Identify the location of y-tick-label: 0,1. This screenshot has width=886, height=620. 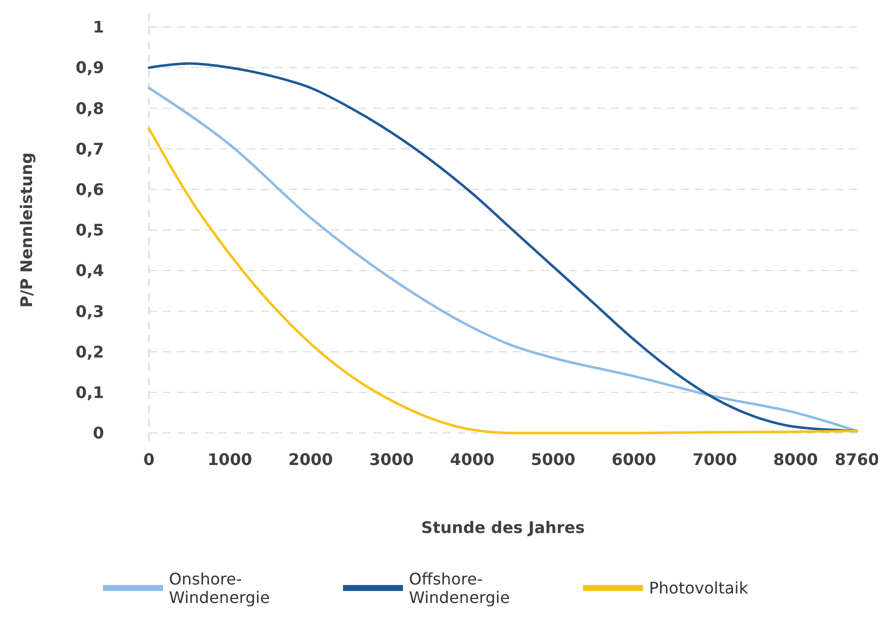
(90, 392).